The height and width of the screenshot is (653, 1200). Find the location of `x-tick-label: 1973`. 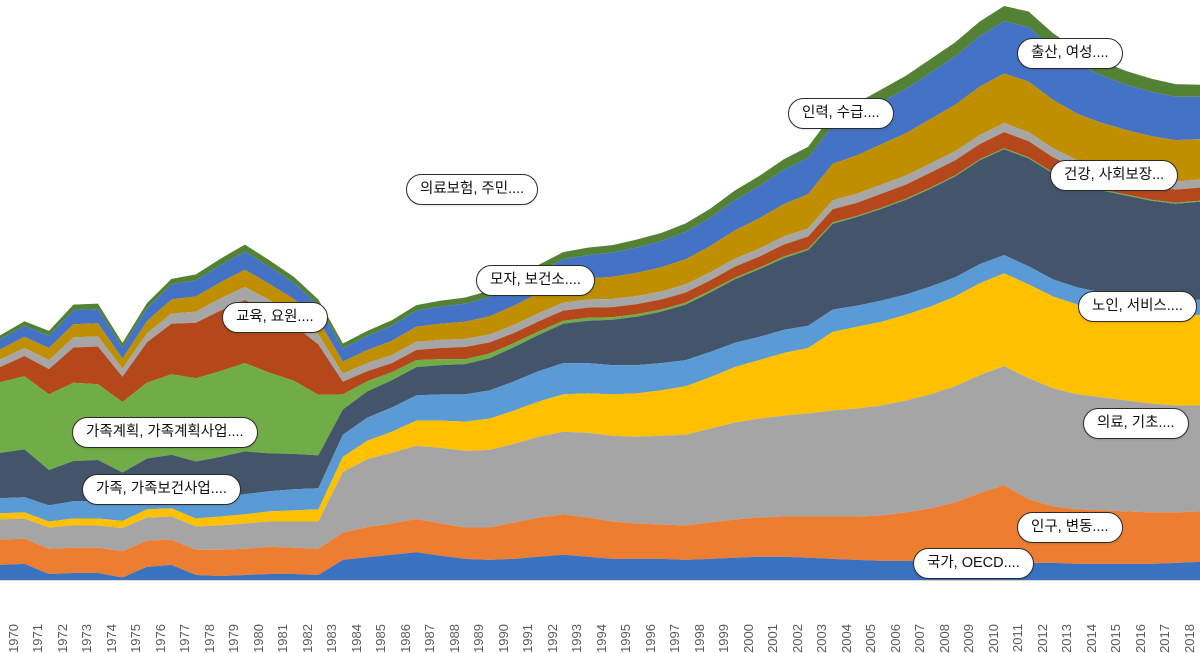

x-tick-label: 1973 is located at coordinates (87, 638).